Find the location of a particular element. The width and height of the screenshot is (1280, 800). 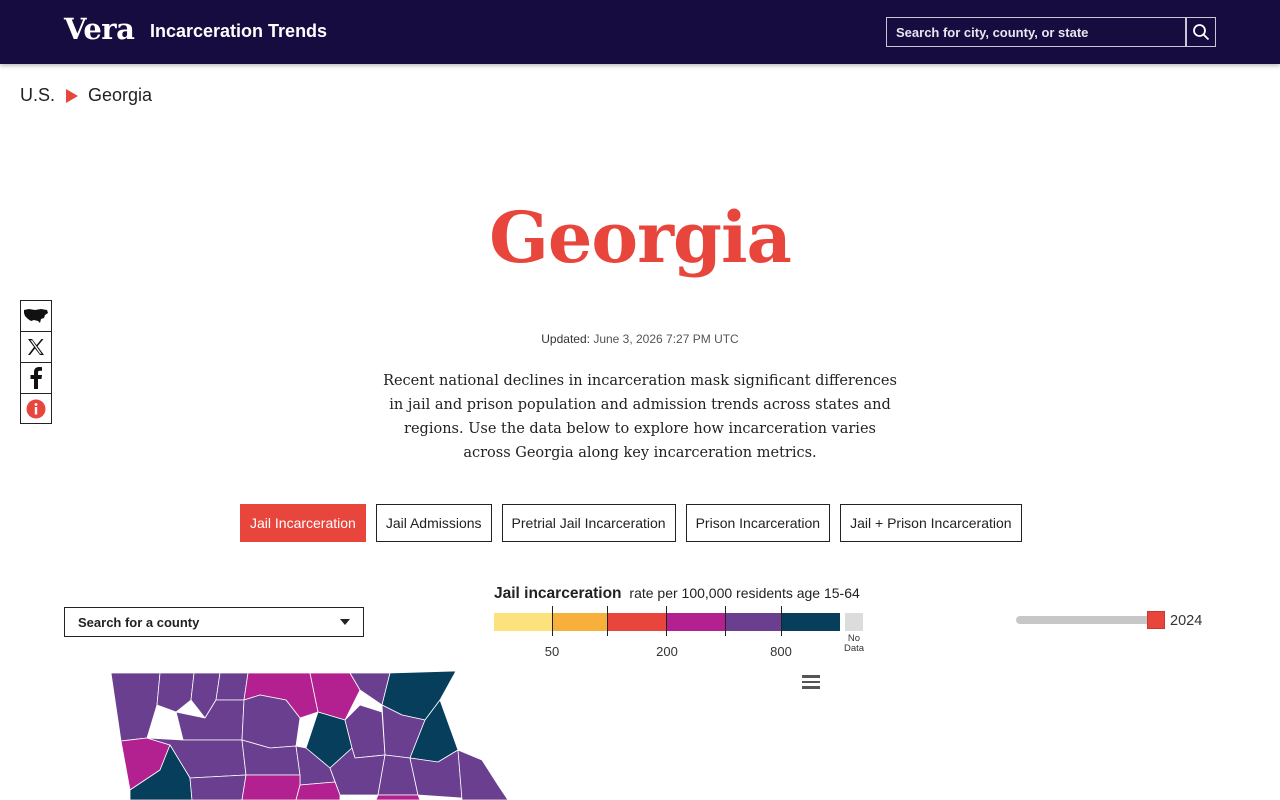

legend-color-scale is located at coordinates (667, 622).